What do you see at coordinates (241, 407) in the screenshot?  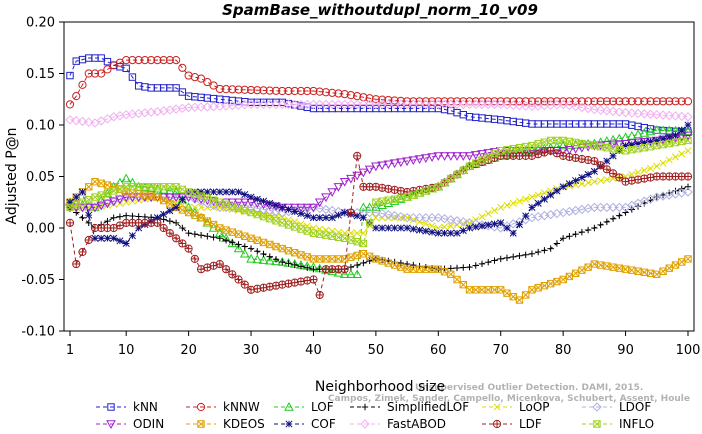 I see `legend-label: kNNW` at bounding box center [241, 407].